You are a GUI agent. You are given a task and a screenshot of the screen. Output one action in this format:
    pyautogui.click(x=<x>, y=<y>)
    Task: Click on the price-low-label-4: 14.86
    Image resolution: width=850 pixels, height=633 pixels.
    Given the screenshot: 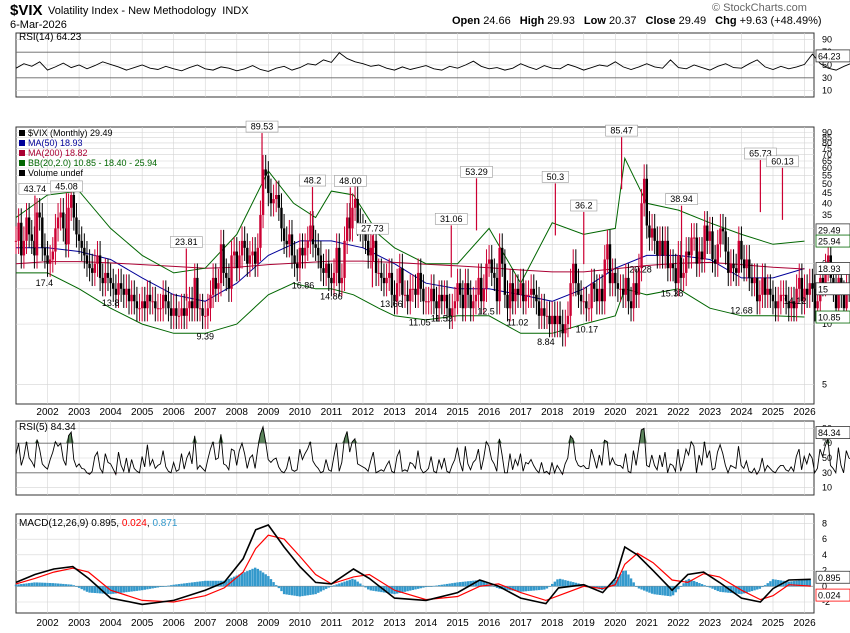 What is the action you would take?
    pyautogui.click(x=331, y=297)
    